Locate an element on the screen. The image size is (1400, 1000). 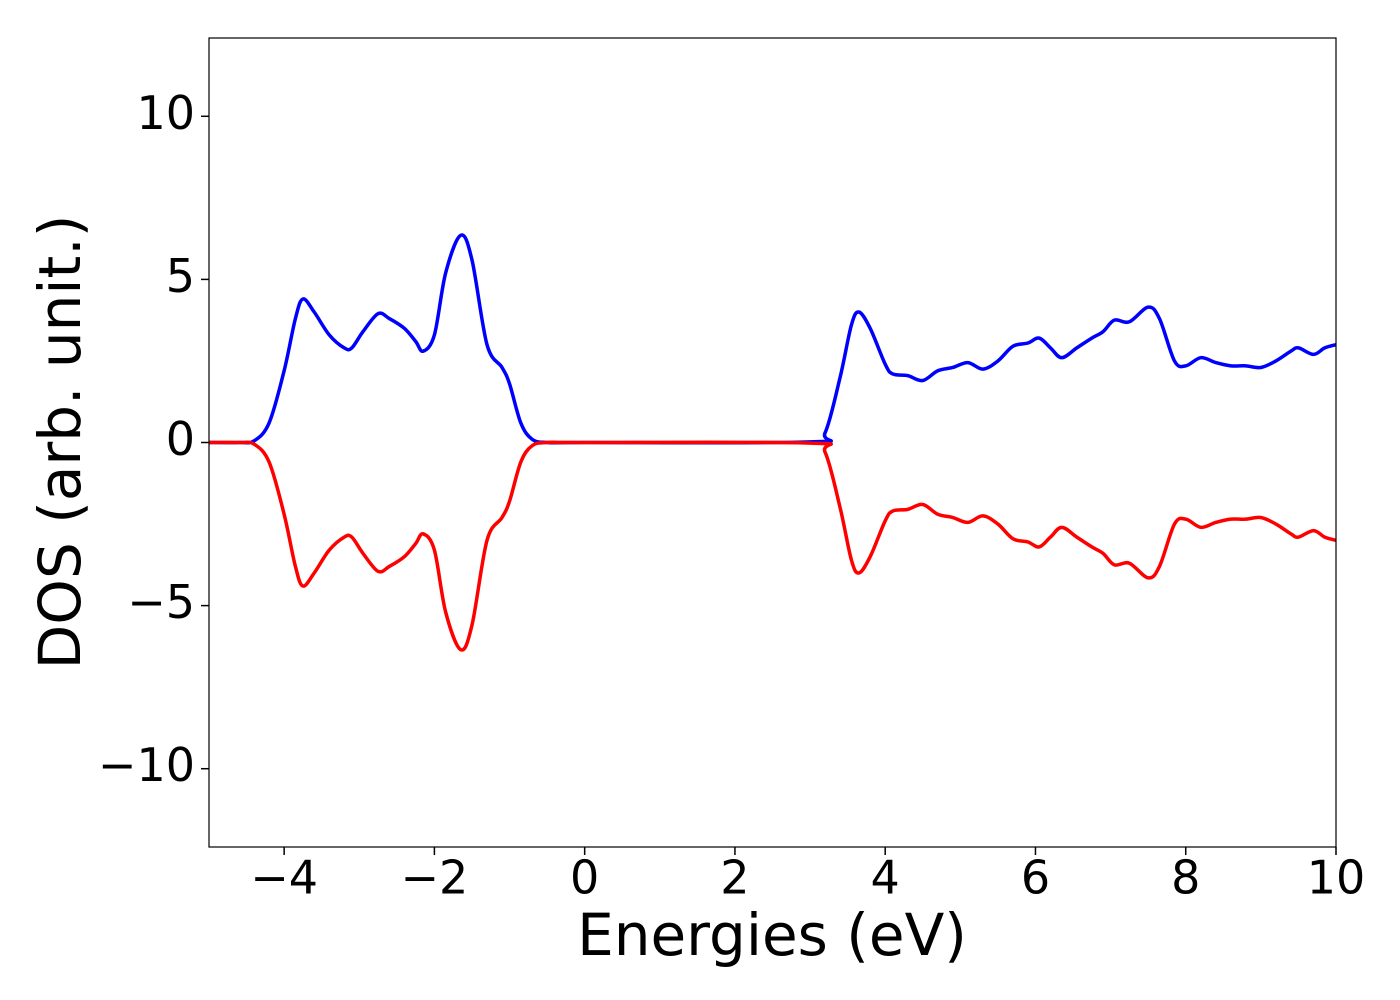
y-tick-label: −10 is located at coordinates (146, 765).